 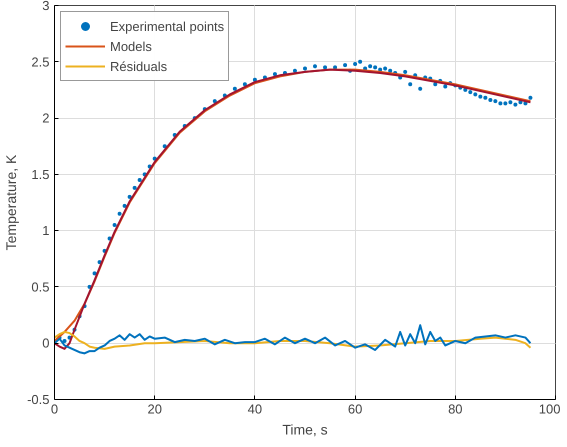 What do you see at coordinates (46, 343) in the screenshot?
I see `y-tick-label: 0` at bounding box center [46, 343].